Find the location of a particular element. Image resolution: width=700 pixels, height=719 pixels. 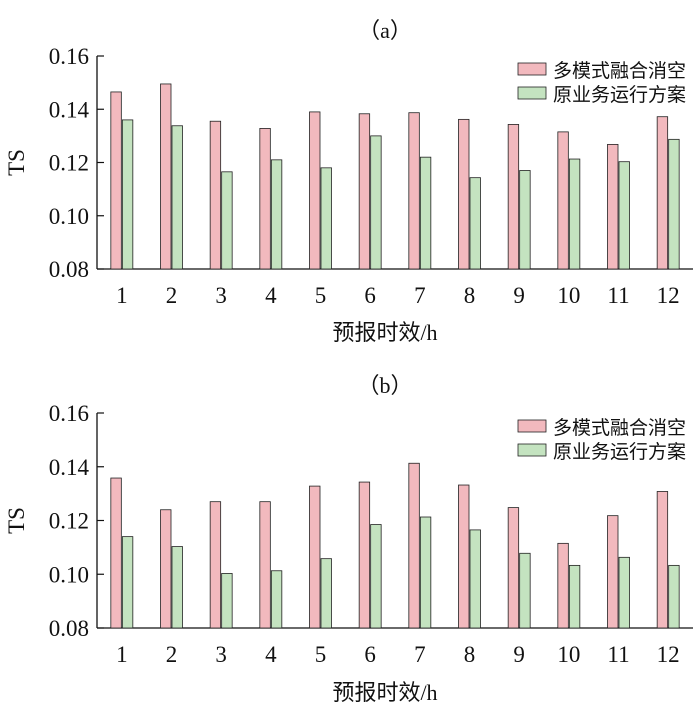

bar-series-1-h11 is located at coordinates (613, 572).